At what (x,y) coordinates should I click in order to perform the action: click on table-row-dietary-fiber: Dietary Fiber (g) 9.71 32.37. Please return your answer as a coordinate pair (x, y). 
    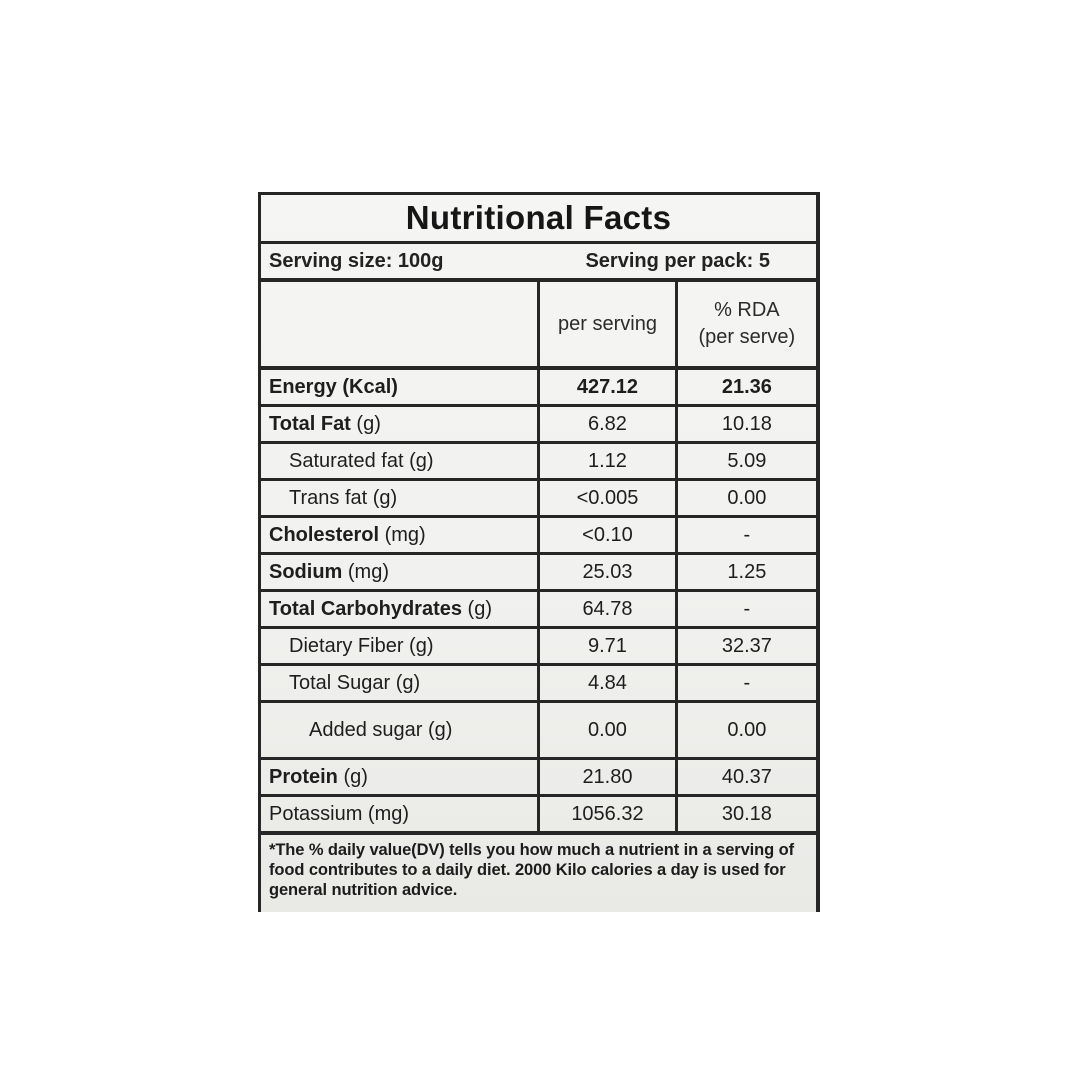
    Looking at the image, I should click on (538, 647).